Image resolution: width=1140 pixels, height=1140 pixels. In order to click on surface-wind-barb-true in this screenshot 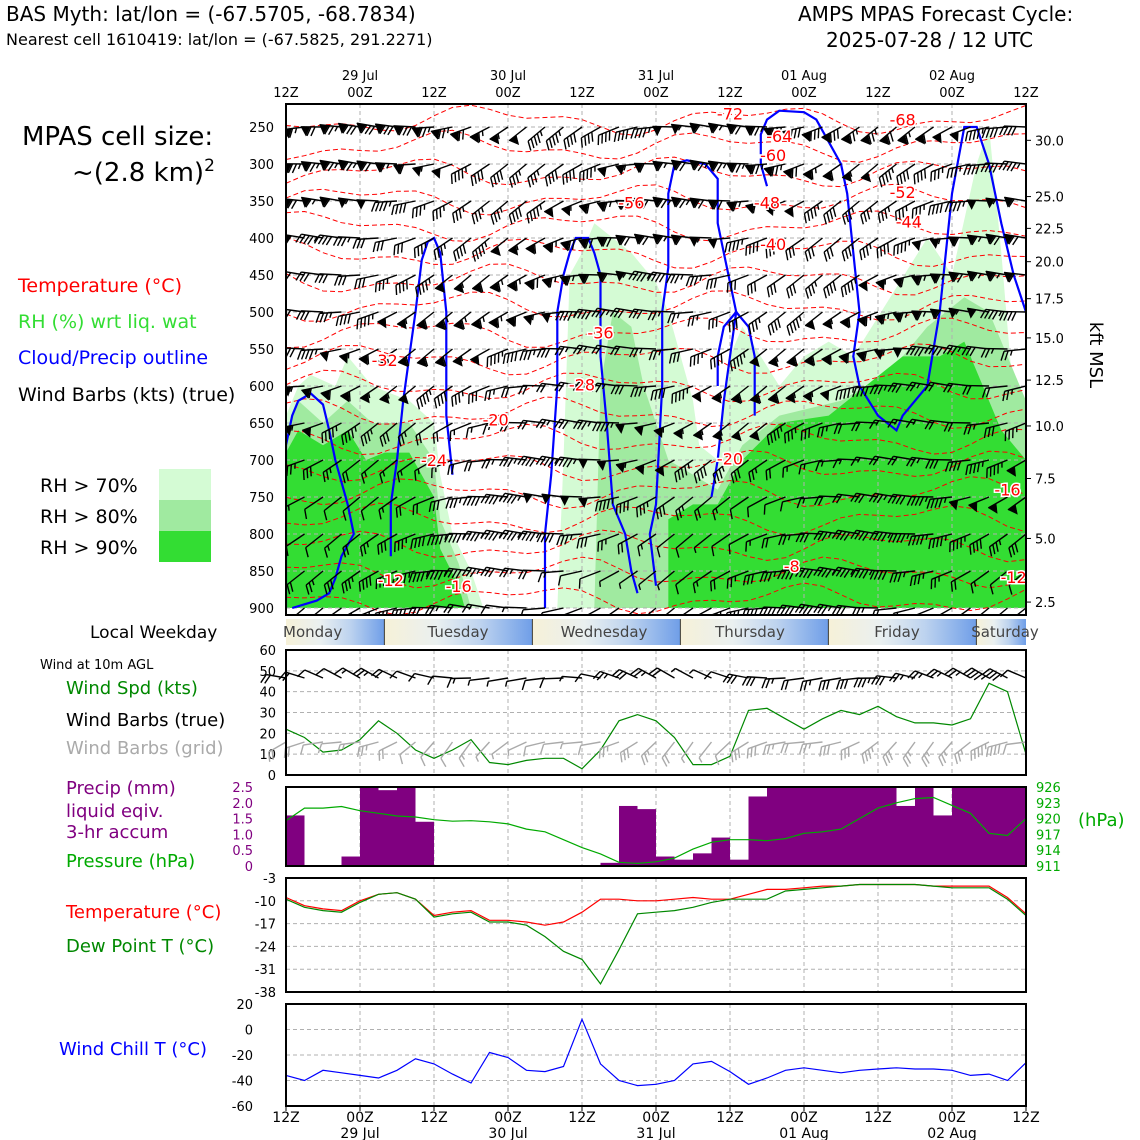, I will do `click(273, 678)`.